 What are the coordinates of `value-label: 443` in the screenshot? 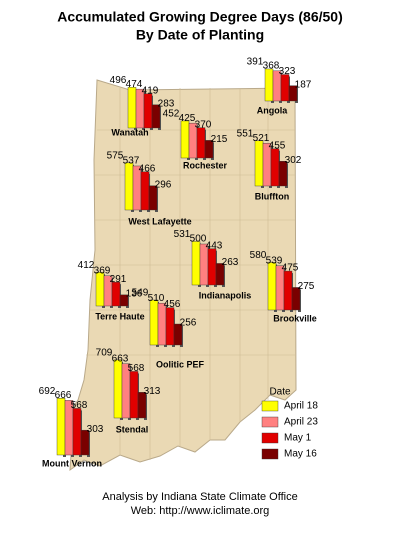 It's located at (214, 245).